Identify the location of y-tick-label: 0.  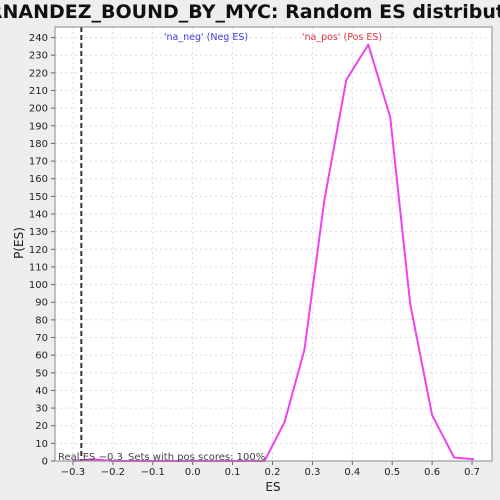
(45, 462).